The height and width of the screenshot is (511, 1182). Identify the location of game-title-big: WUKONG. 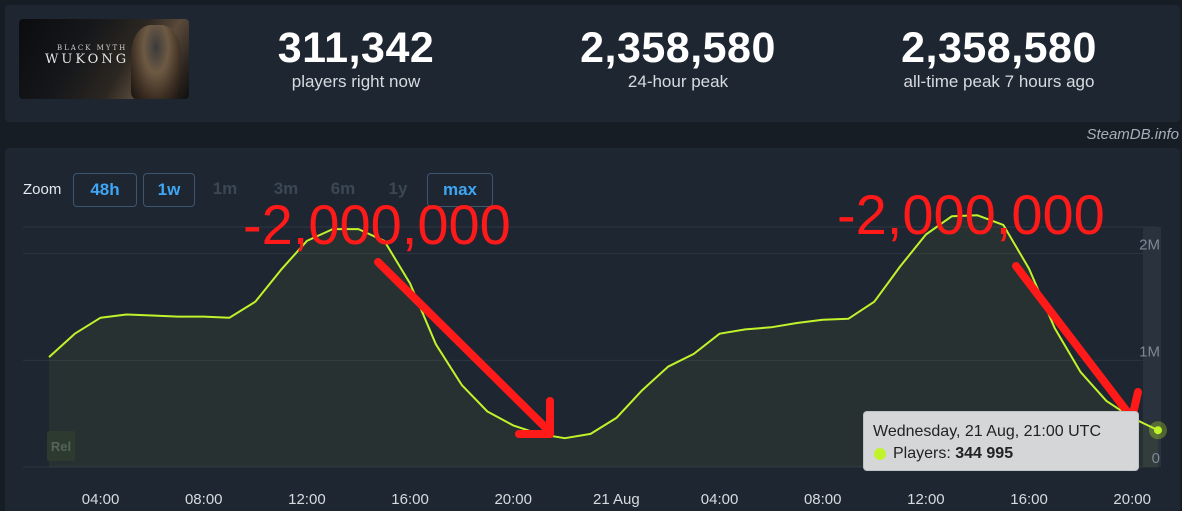
(87, 59).